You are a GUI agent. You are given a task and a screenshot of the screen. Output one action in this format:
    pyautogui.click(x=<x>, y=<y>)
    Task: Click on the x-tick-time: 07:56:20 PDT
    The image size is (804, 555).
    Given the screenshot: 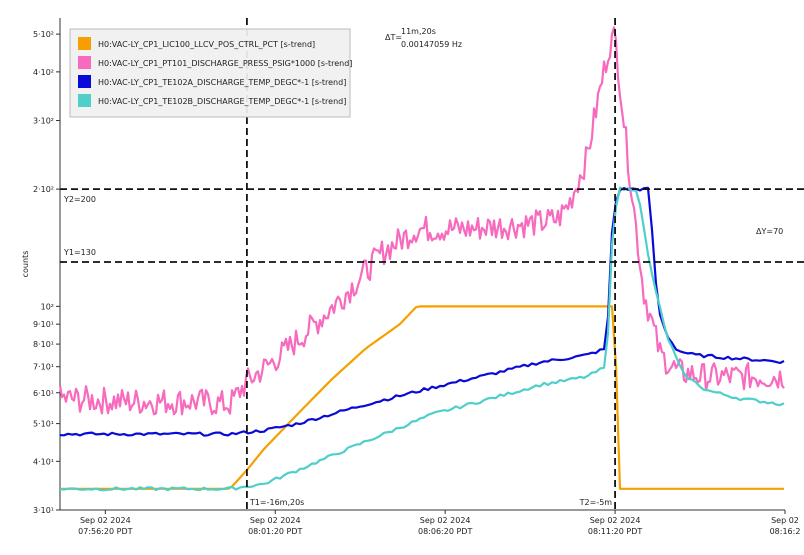 What is the action you would take?
    pyautogui.click(x=105, y=531)
    